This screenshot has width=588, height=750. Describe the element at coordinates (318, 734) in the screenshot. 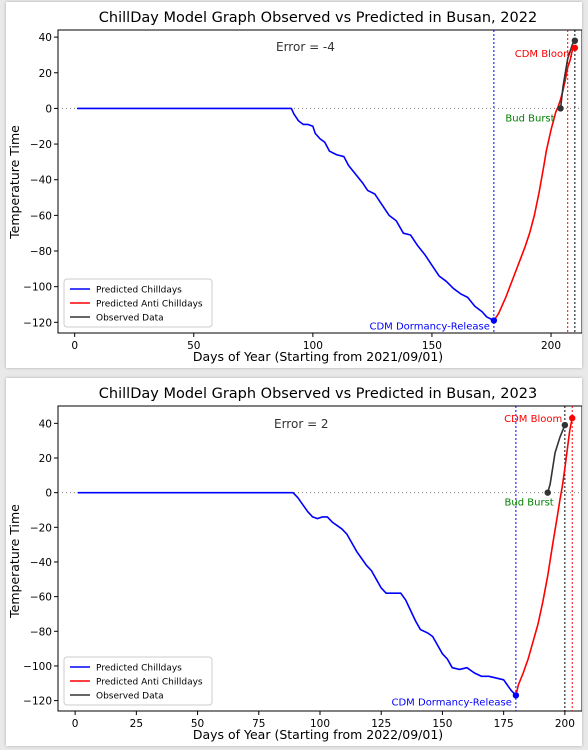

I see `x-axis-label: Days of Year (Starting from 2022/09/01)` at that location.